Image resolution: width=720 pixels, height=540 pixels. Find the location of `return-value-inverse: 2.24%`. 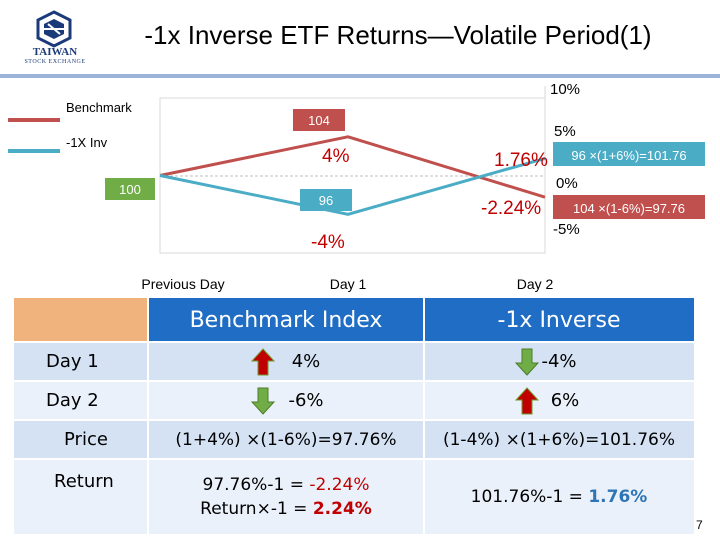

return-value-inverse: 2.24% is located at coordinates (342, 508).